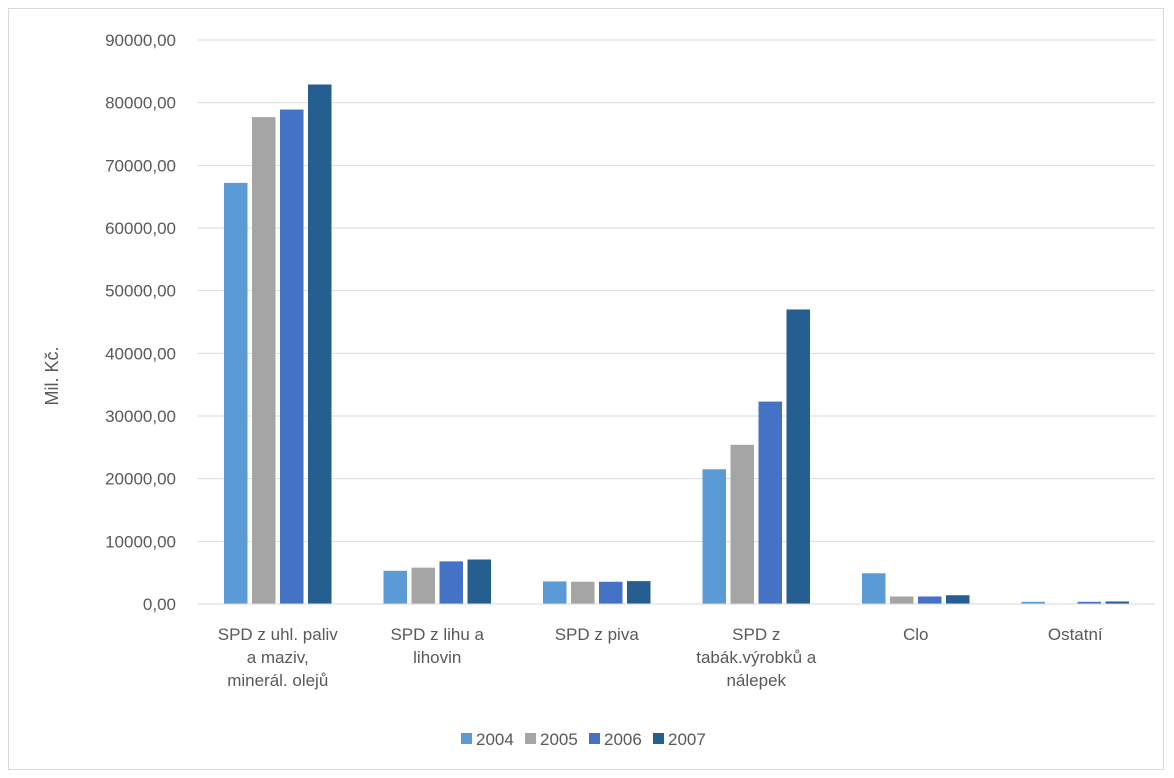 The height and width of the screenshot is (778, 1174). Describe the element at coordinates (159, 604) in the screenshot. I see `y-tick-label: 0,00` at that location.